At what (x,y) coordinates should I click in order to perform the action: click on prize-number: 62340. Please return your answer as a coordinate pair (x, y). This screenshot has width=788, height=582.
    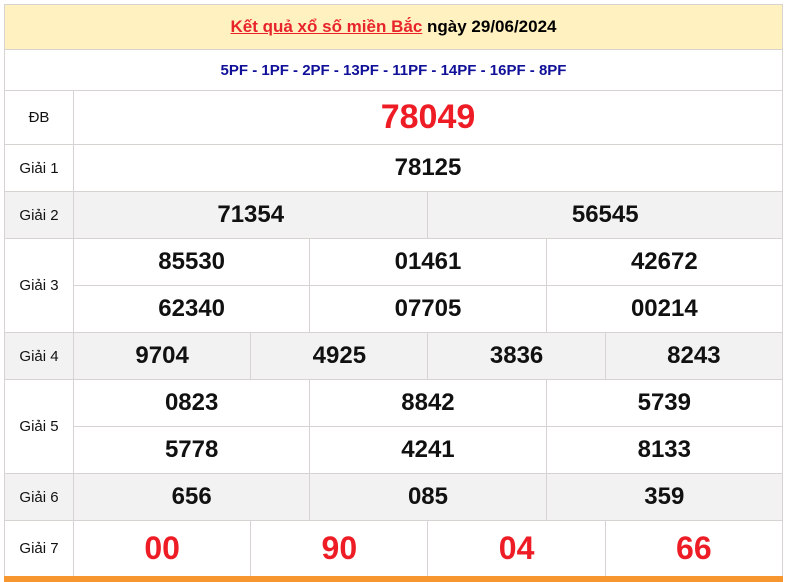
    Looking at the image, I should click on (191, 309).